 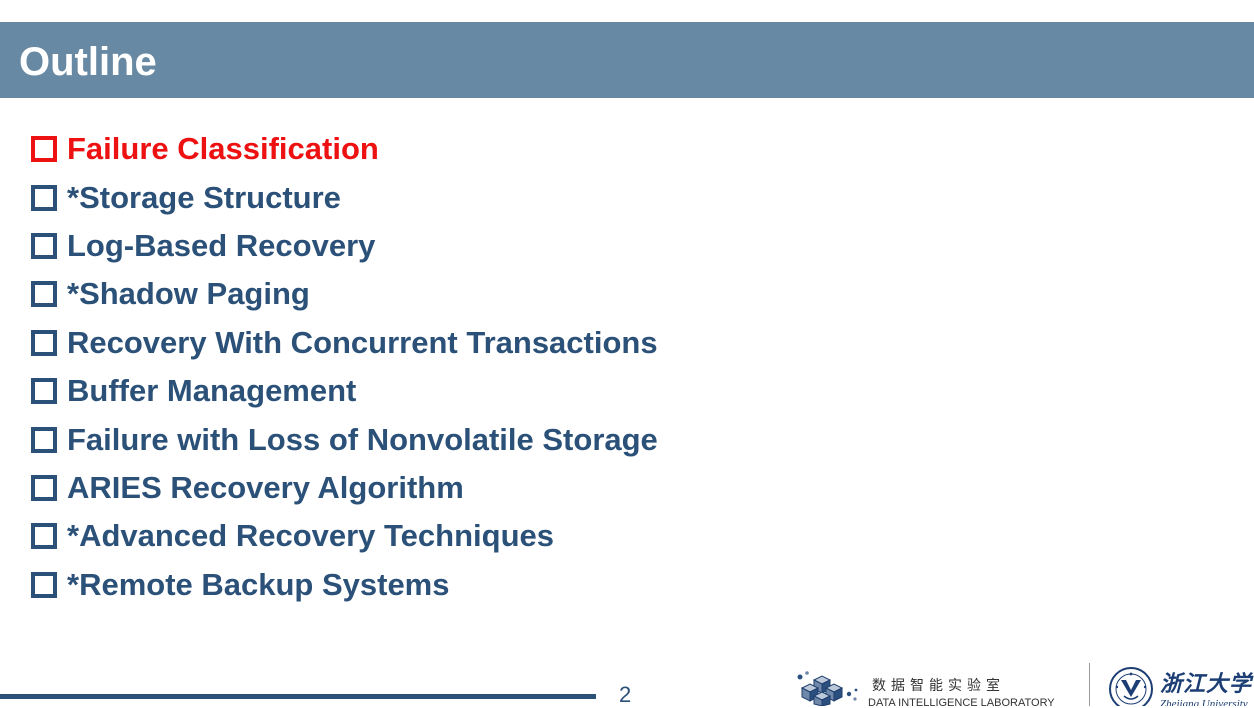 I want to click on outline-item-storage-structure: *Storage Structure, so click(x=344, y=197).